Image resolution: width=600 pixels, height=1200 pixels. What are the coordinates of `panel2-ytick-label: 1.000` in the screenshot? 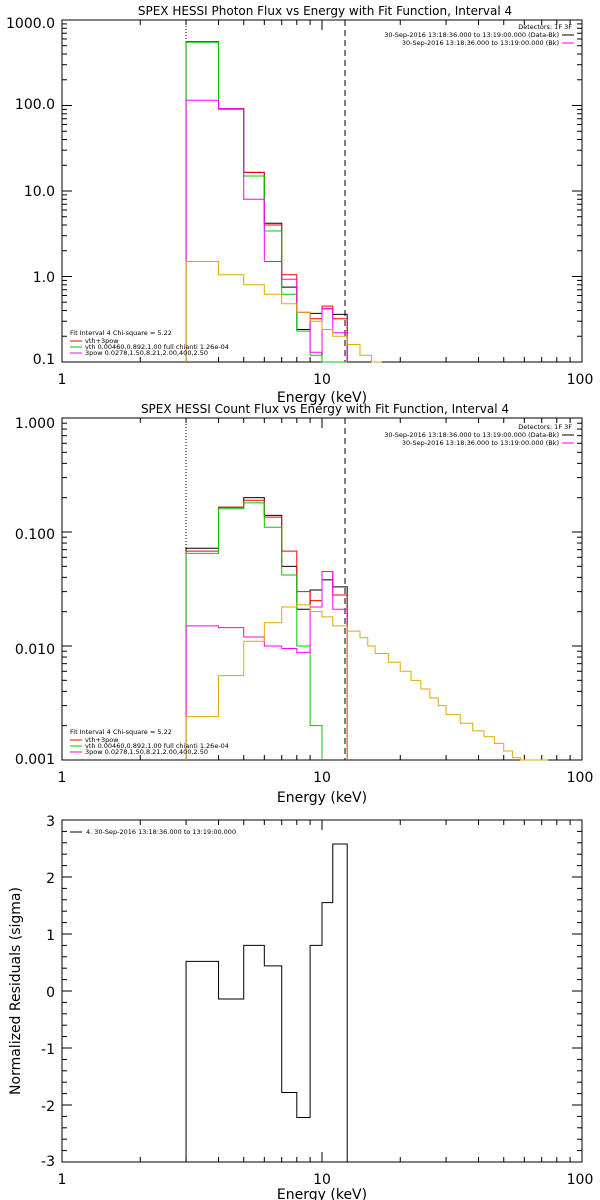 It's located at (35, 424).